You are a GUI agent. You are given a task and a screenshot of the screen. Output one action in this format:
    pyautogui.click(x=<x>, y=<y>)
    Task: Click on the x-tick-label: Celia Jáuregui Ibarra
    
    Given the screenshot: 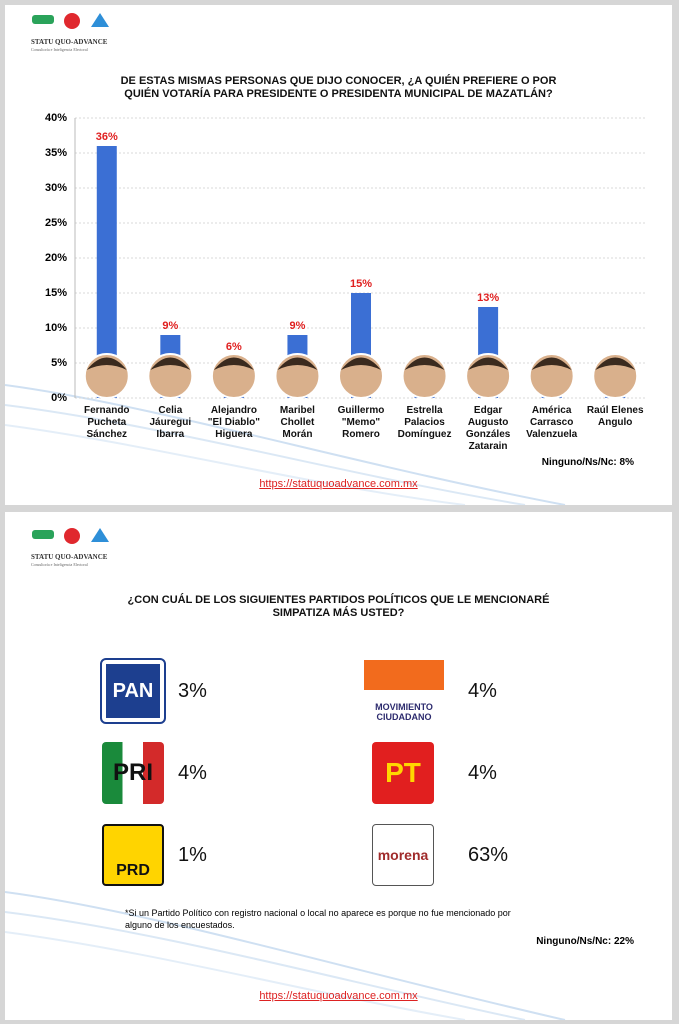 What is the action you would take?
    pyautogui.click(x=170, y=422)
    